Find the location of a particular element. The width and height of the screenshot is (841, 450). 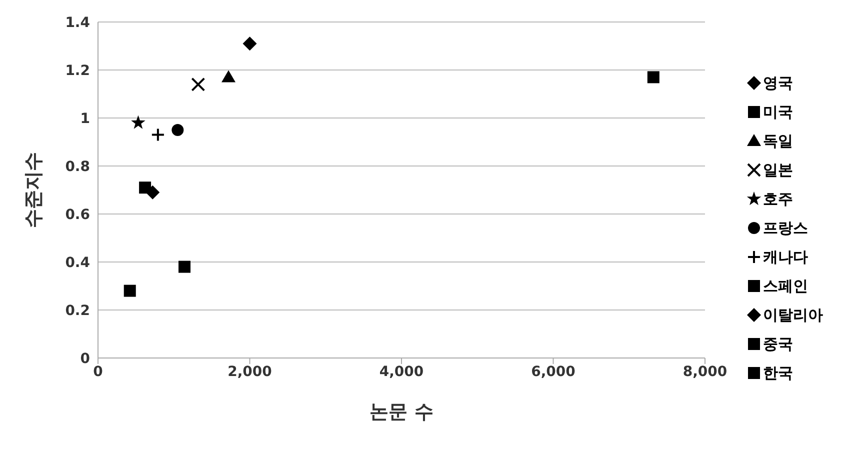

legend-label: 독일 is located at coordinates (778, 141).